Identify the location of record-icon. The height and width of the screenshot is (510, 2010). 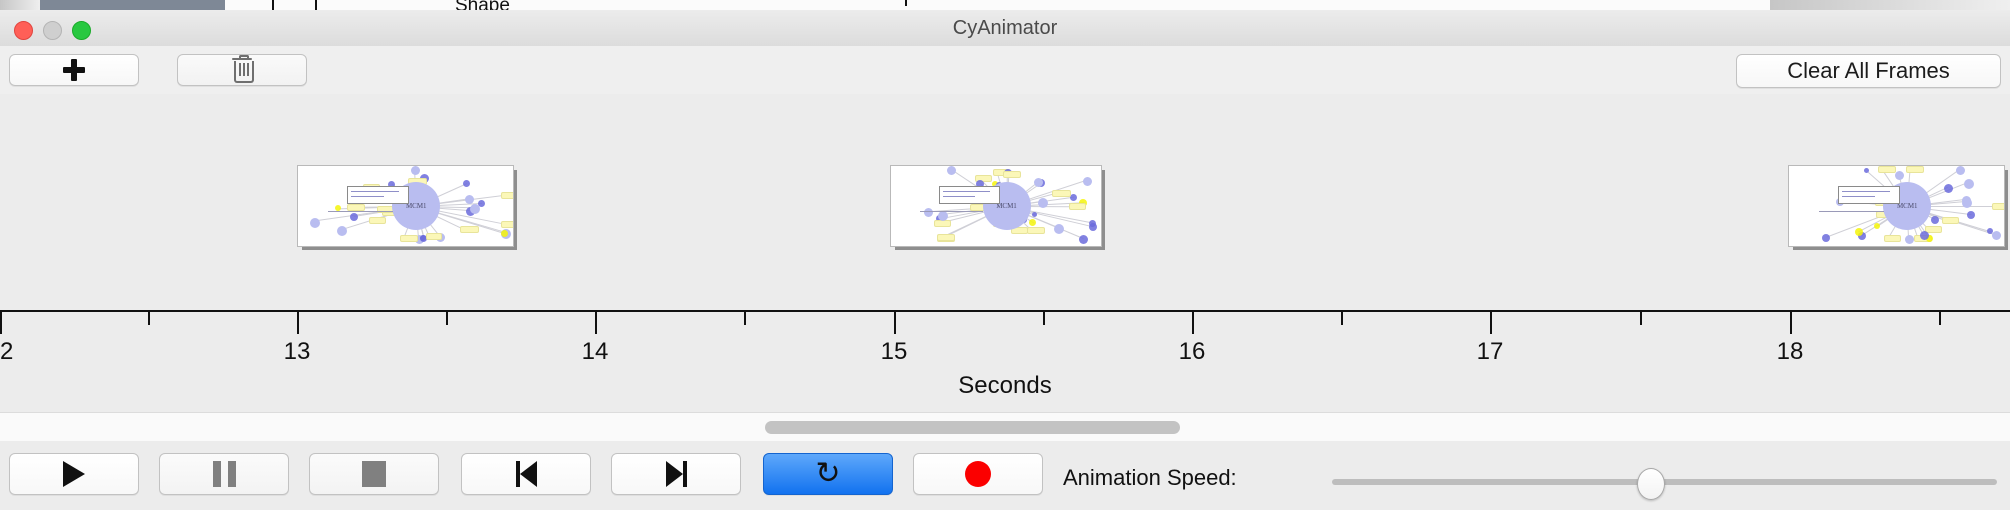
(978, 474).